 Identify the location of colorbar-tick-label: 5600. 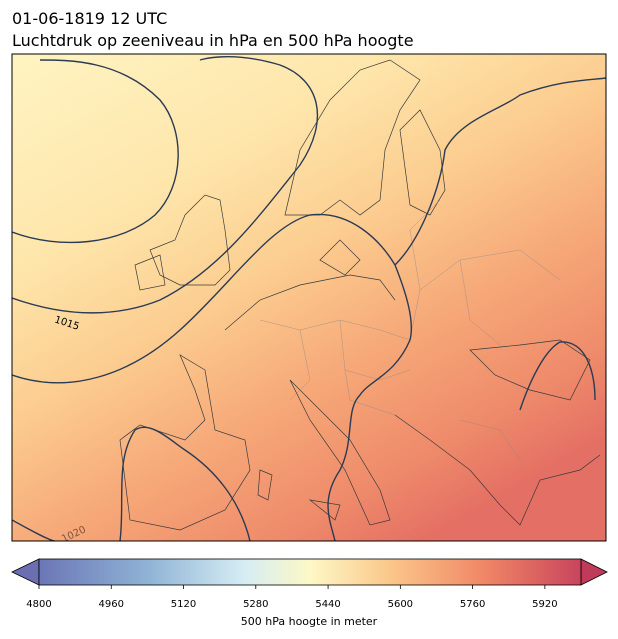
(400, 604).